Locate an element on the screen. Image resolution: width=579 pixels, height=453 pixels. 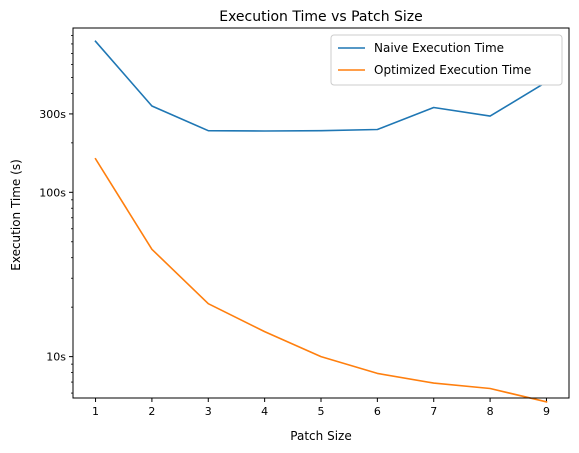
x-tick-label: 6 is located at coordinates (377, 411).